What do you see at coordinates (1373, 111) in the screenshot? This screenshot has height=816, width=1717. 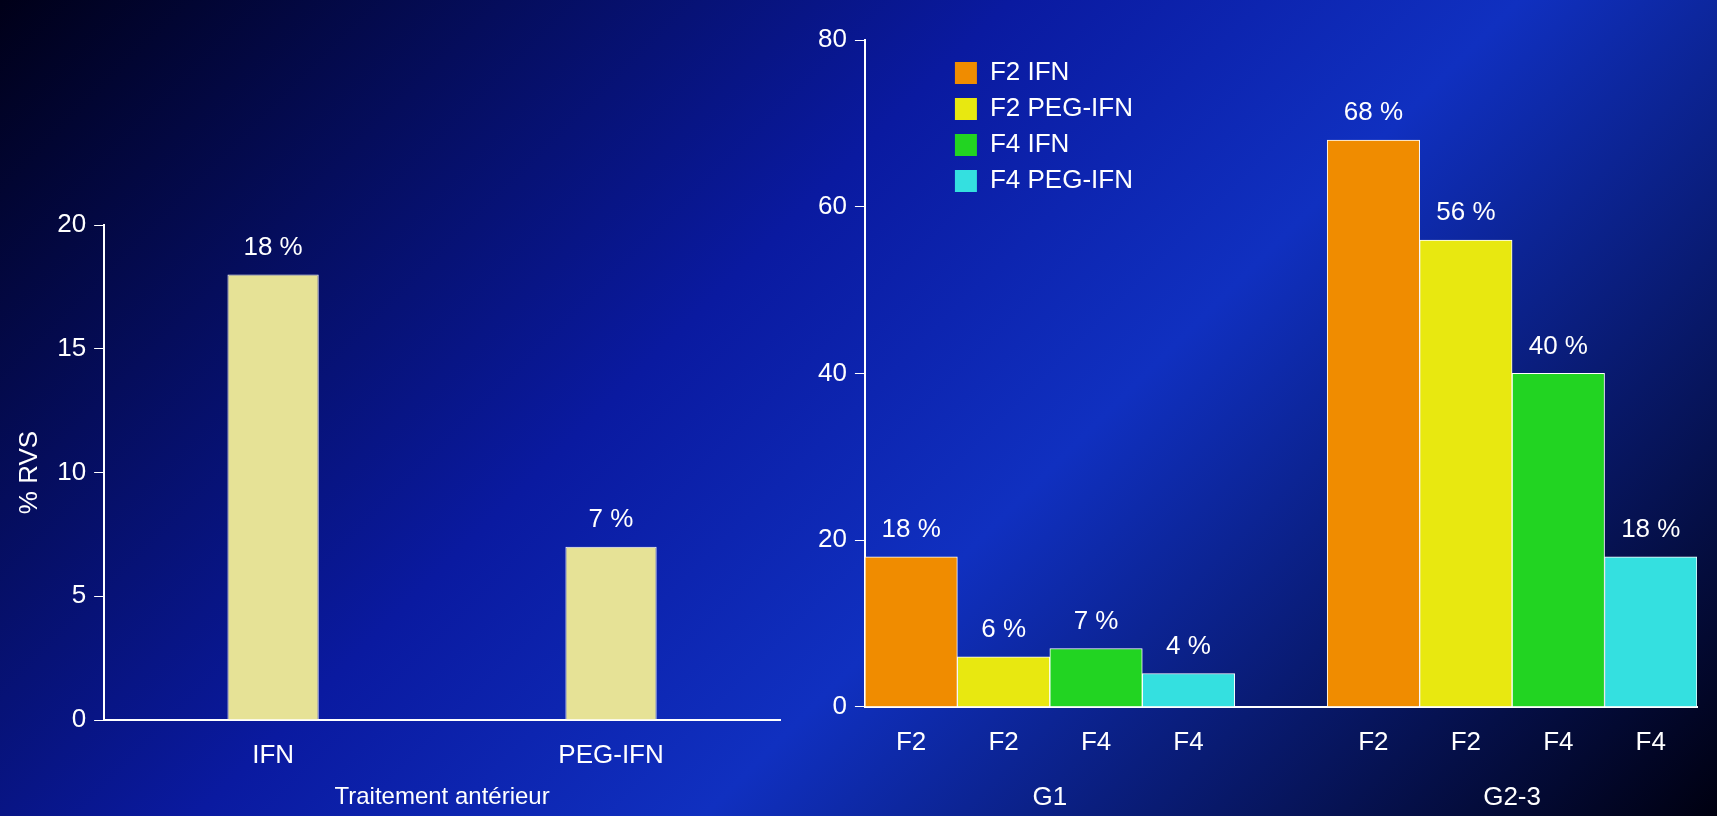 I see `data-label: 68 %` at bounding box center [1373, 111].